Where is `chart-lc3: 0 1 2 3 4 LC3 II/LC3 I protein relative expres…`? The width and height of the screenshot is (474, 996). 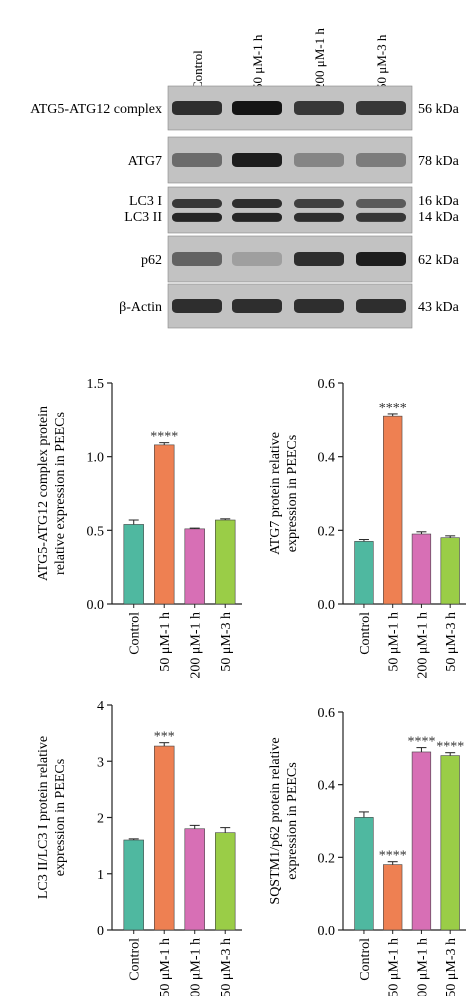 chart-lc3: 0 1 2 3 4 LC3 II/LC3 I protein relative expres… is located at coordinates (139, 847).